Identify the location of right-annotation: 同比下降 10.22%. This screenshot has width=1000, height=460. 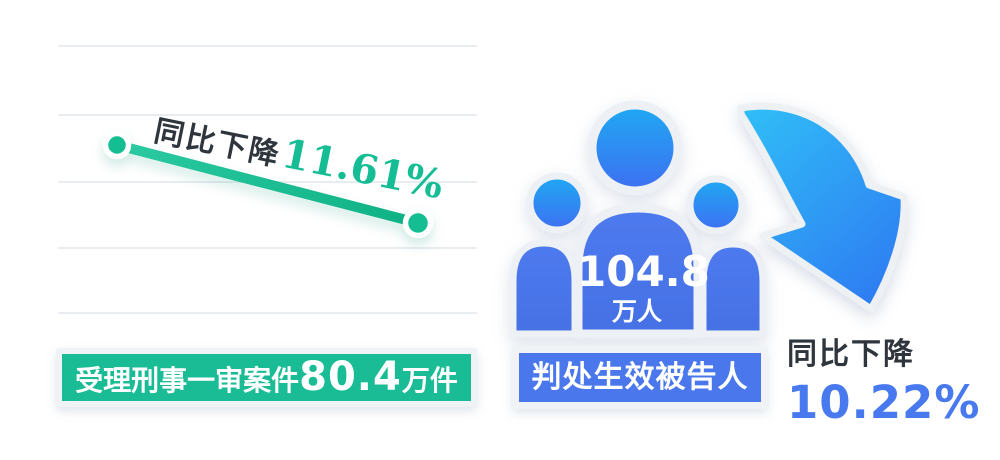
(883, 379).